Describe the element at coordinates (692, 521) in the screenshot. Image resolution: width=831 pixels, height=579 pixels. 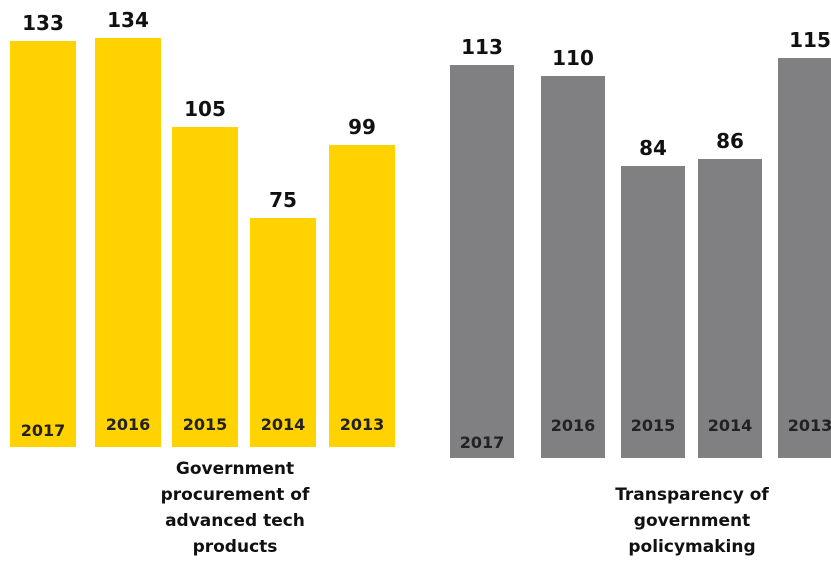
I see `chart-title: Transparency of government policymaking` at that location.